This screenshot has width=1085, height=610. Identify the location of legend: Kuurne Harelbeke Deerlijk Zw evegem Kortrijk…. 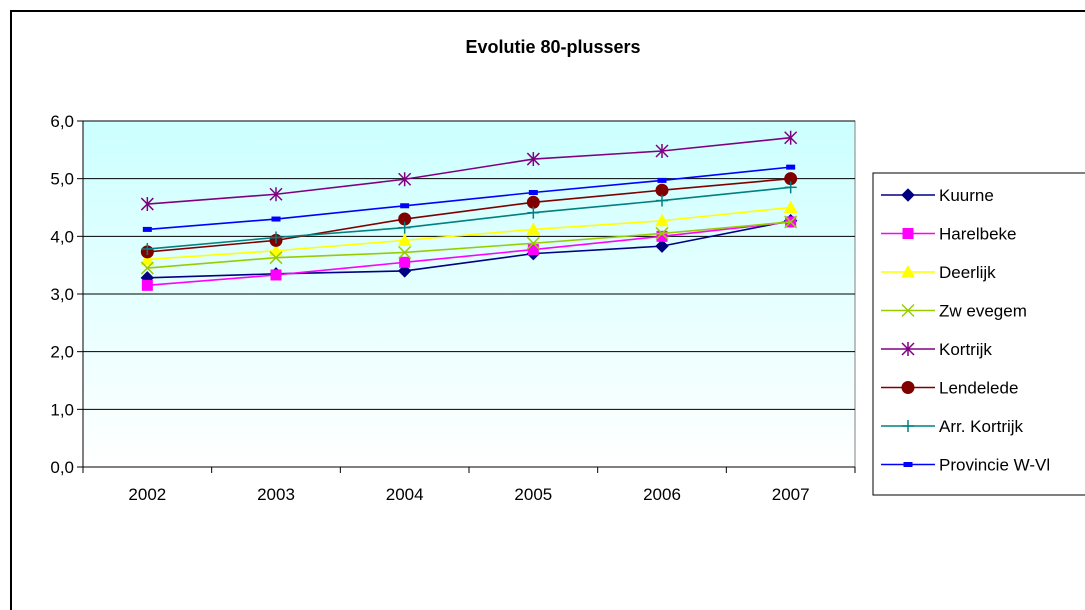
(978, 334).